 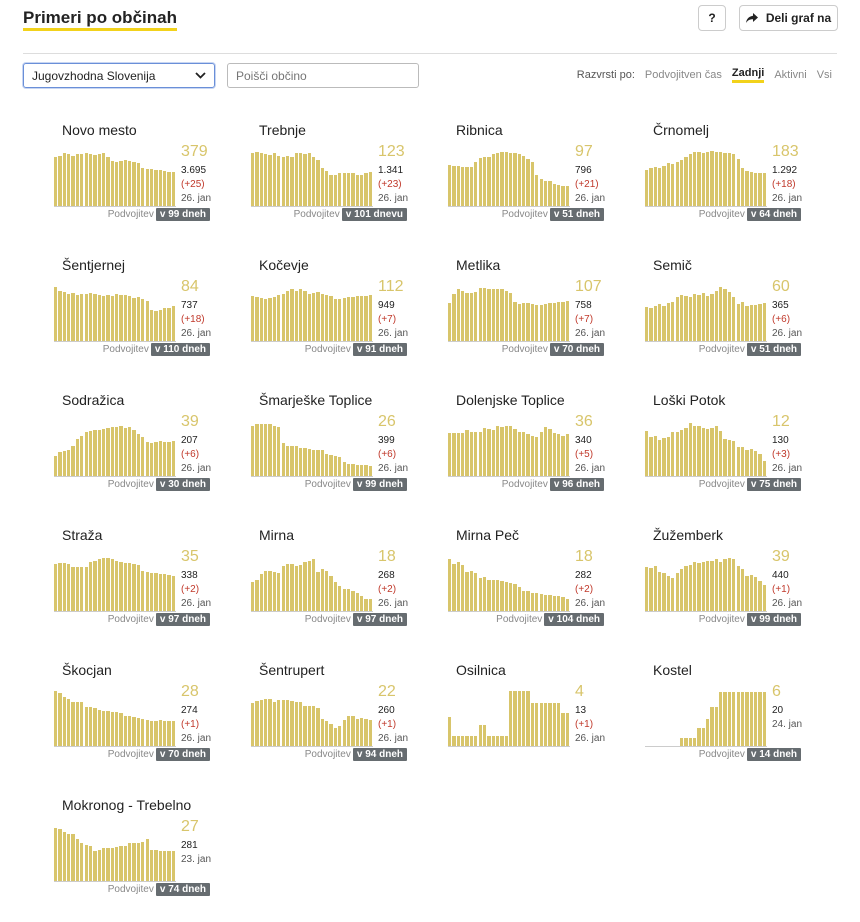 What do you see at coordinates (730, 724) in the screenshot?
I see `municipality-card: Kostel 6 20 24. jan Podvojitev v 14 dneh` at bounding box center [730, 724].